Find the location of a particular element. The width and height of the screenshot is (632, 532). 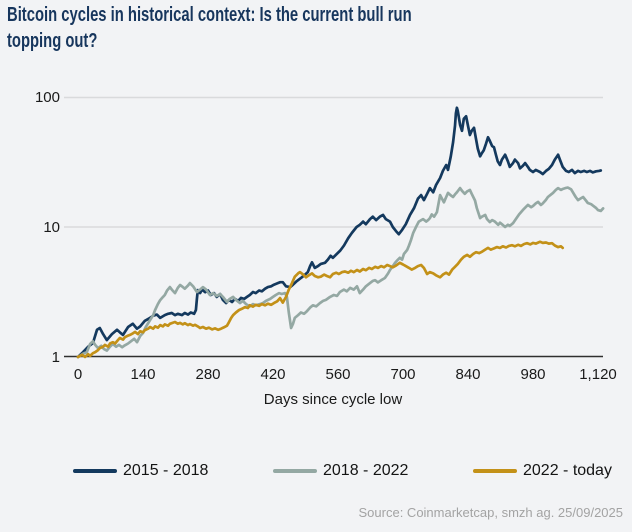

x-tick-980: 980 is located at coordinates (533, 374).